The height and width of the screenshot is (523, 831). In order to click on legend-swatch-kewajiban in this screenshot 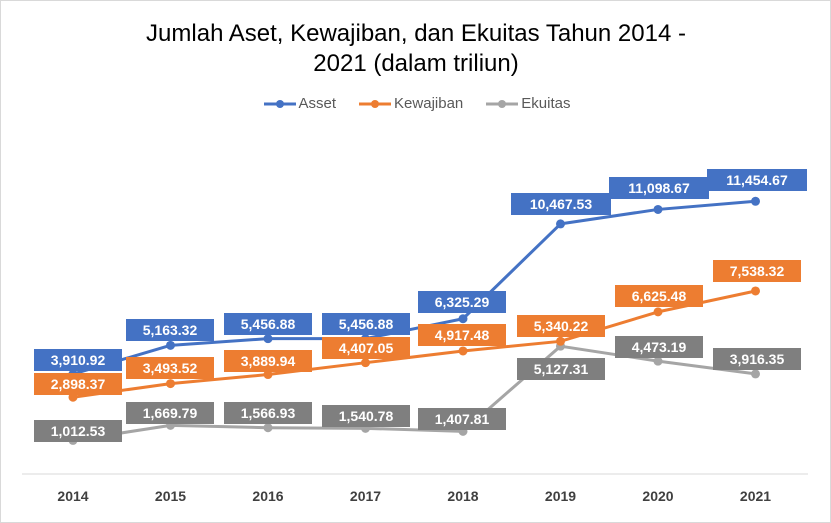, I will do `click(375, 103)`.